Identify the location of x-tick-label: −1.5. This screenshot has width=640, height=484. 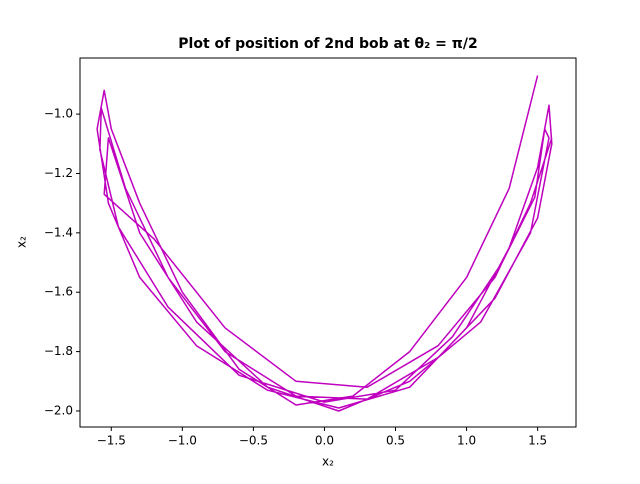
(111, 441).